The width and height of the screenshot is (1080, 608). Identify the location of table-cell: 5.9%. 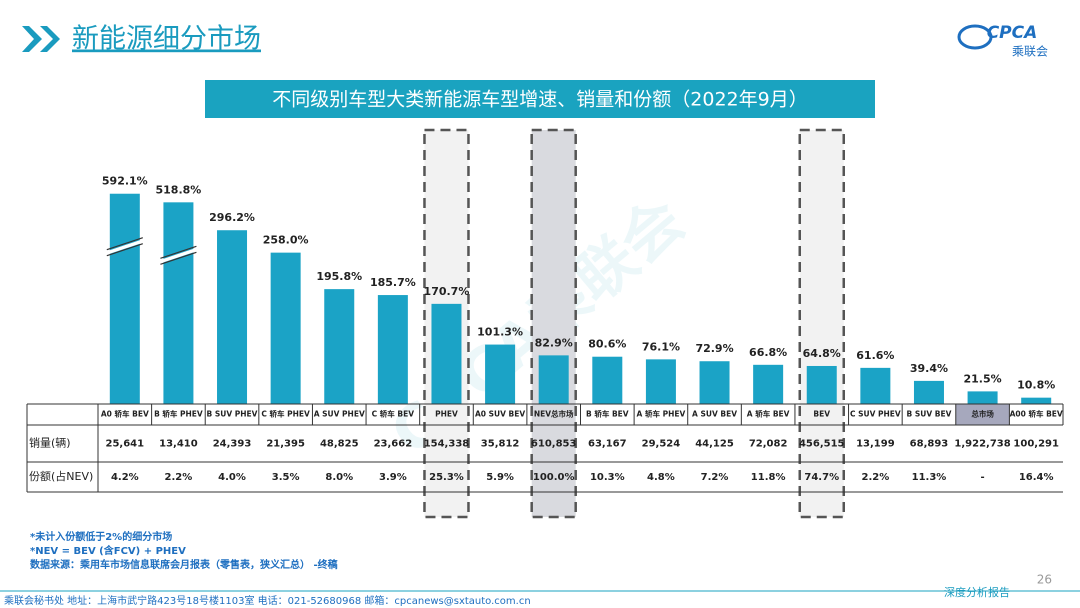
(500, 477).